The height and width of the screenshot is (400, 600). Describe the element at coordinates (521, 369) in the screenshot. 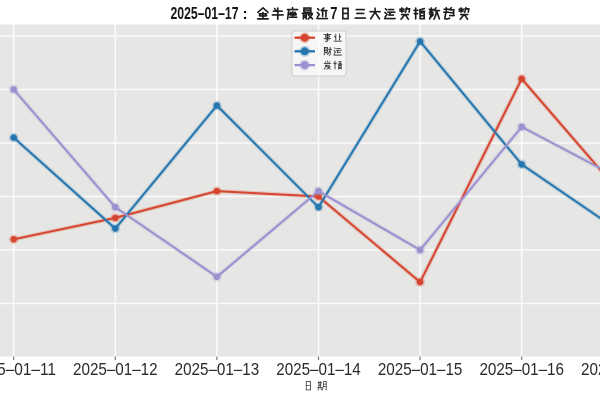

I see `svg-text: 2025–01–16` at that location.